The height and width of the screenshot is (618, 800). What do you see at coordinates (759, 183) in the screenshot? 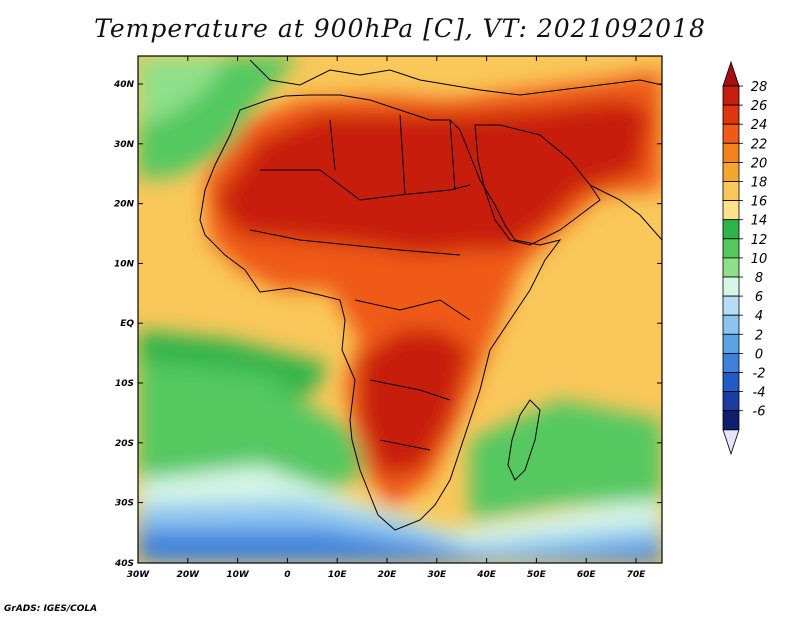
I see `colorbar-label: 18` at bounding box center [759, 183].